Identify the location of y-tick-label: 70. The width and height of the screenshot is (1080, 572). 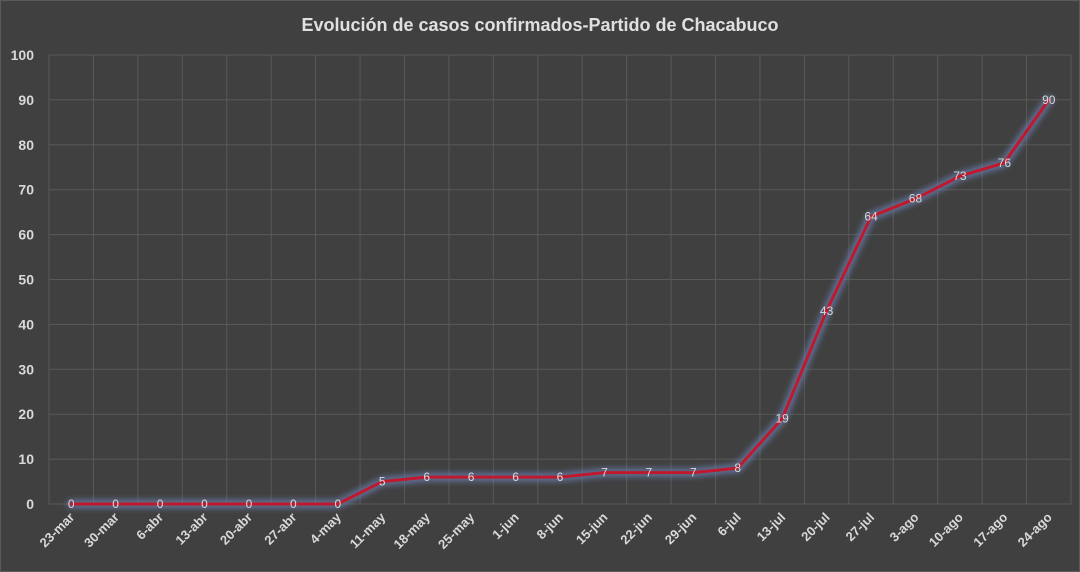
(26, 190).